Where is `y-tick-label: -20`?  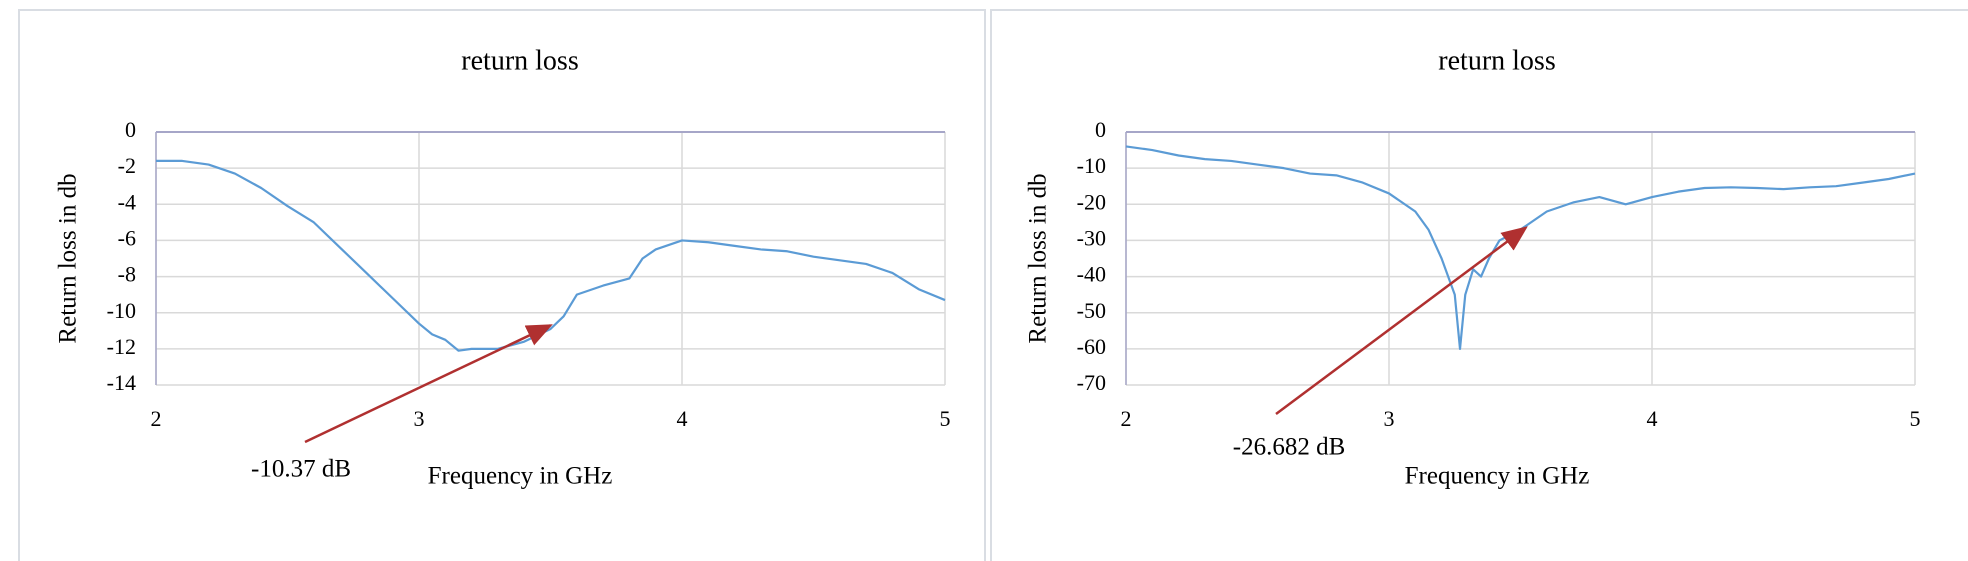
y-tick-label: -20 is located at coordinates (1091, 201).